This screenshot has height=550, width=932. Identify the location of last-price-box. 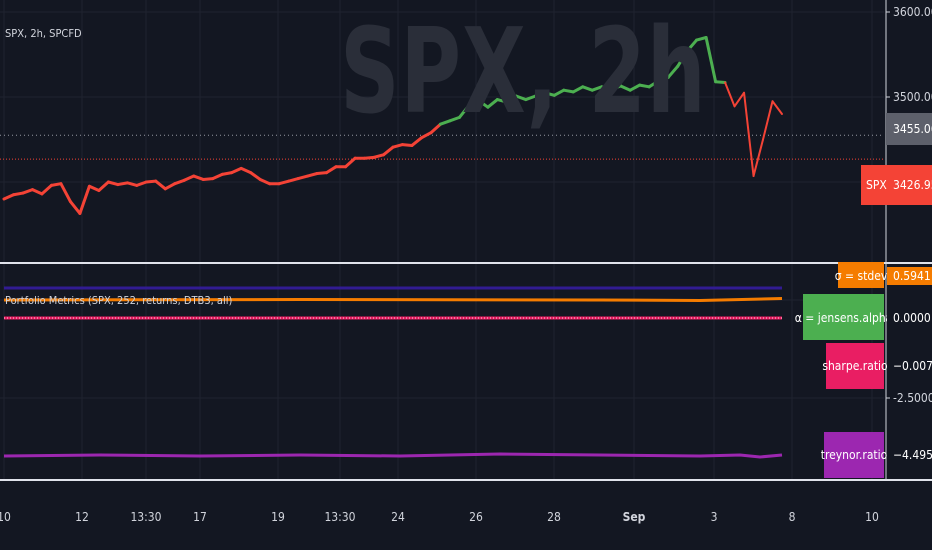
(909, 129).